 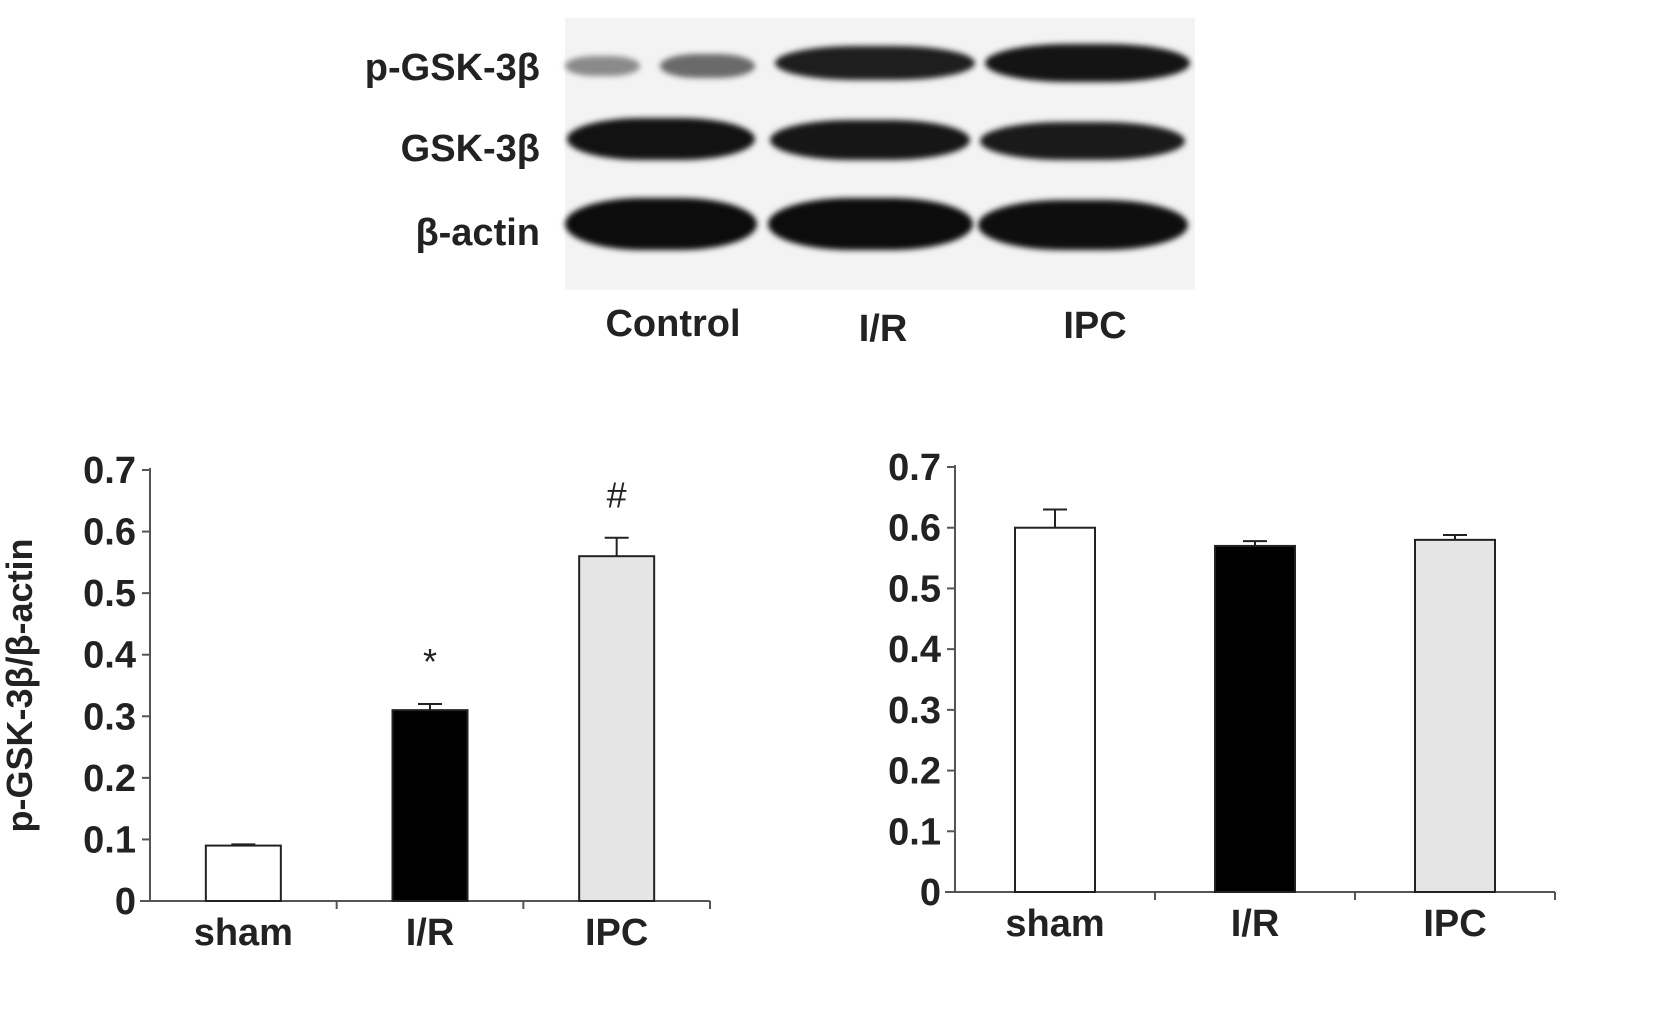 I want to click on significance-marker: #, so click(x=617, y=495).